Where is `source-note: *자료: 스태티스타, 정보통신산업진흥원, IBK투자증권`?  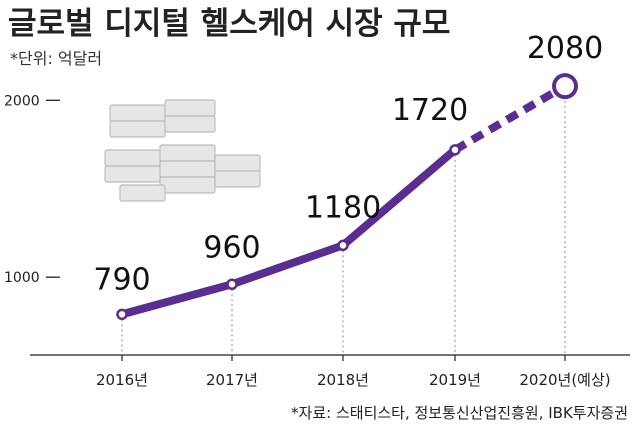
source-note: *자료: 스태티스타, 정보통신산업진흥원, IBK투자증권 is located at coordinates (459, 413).